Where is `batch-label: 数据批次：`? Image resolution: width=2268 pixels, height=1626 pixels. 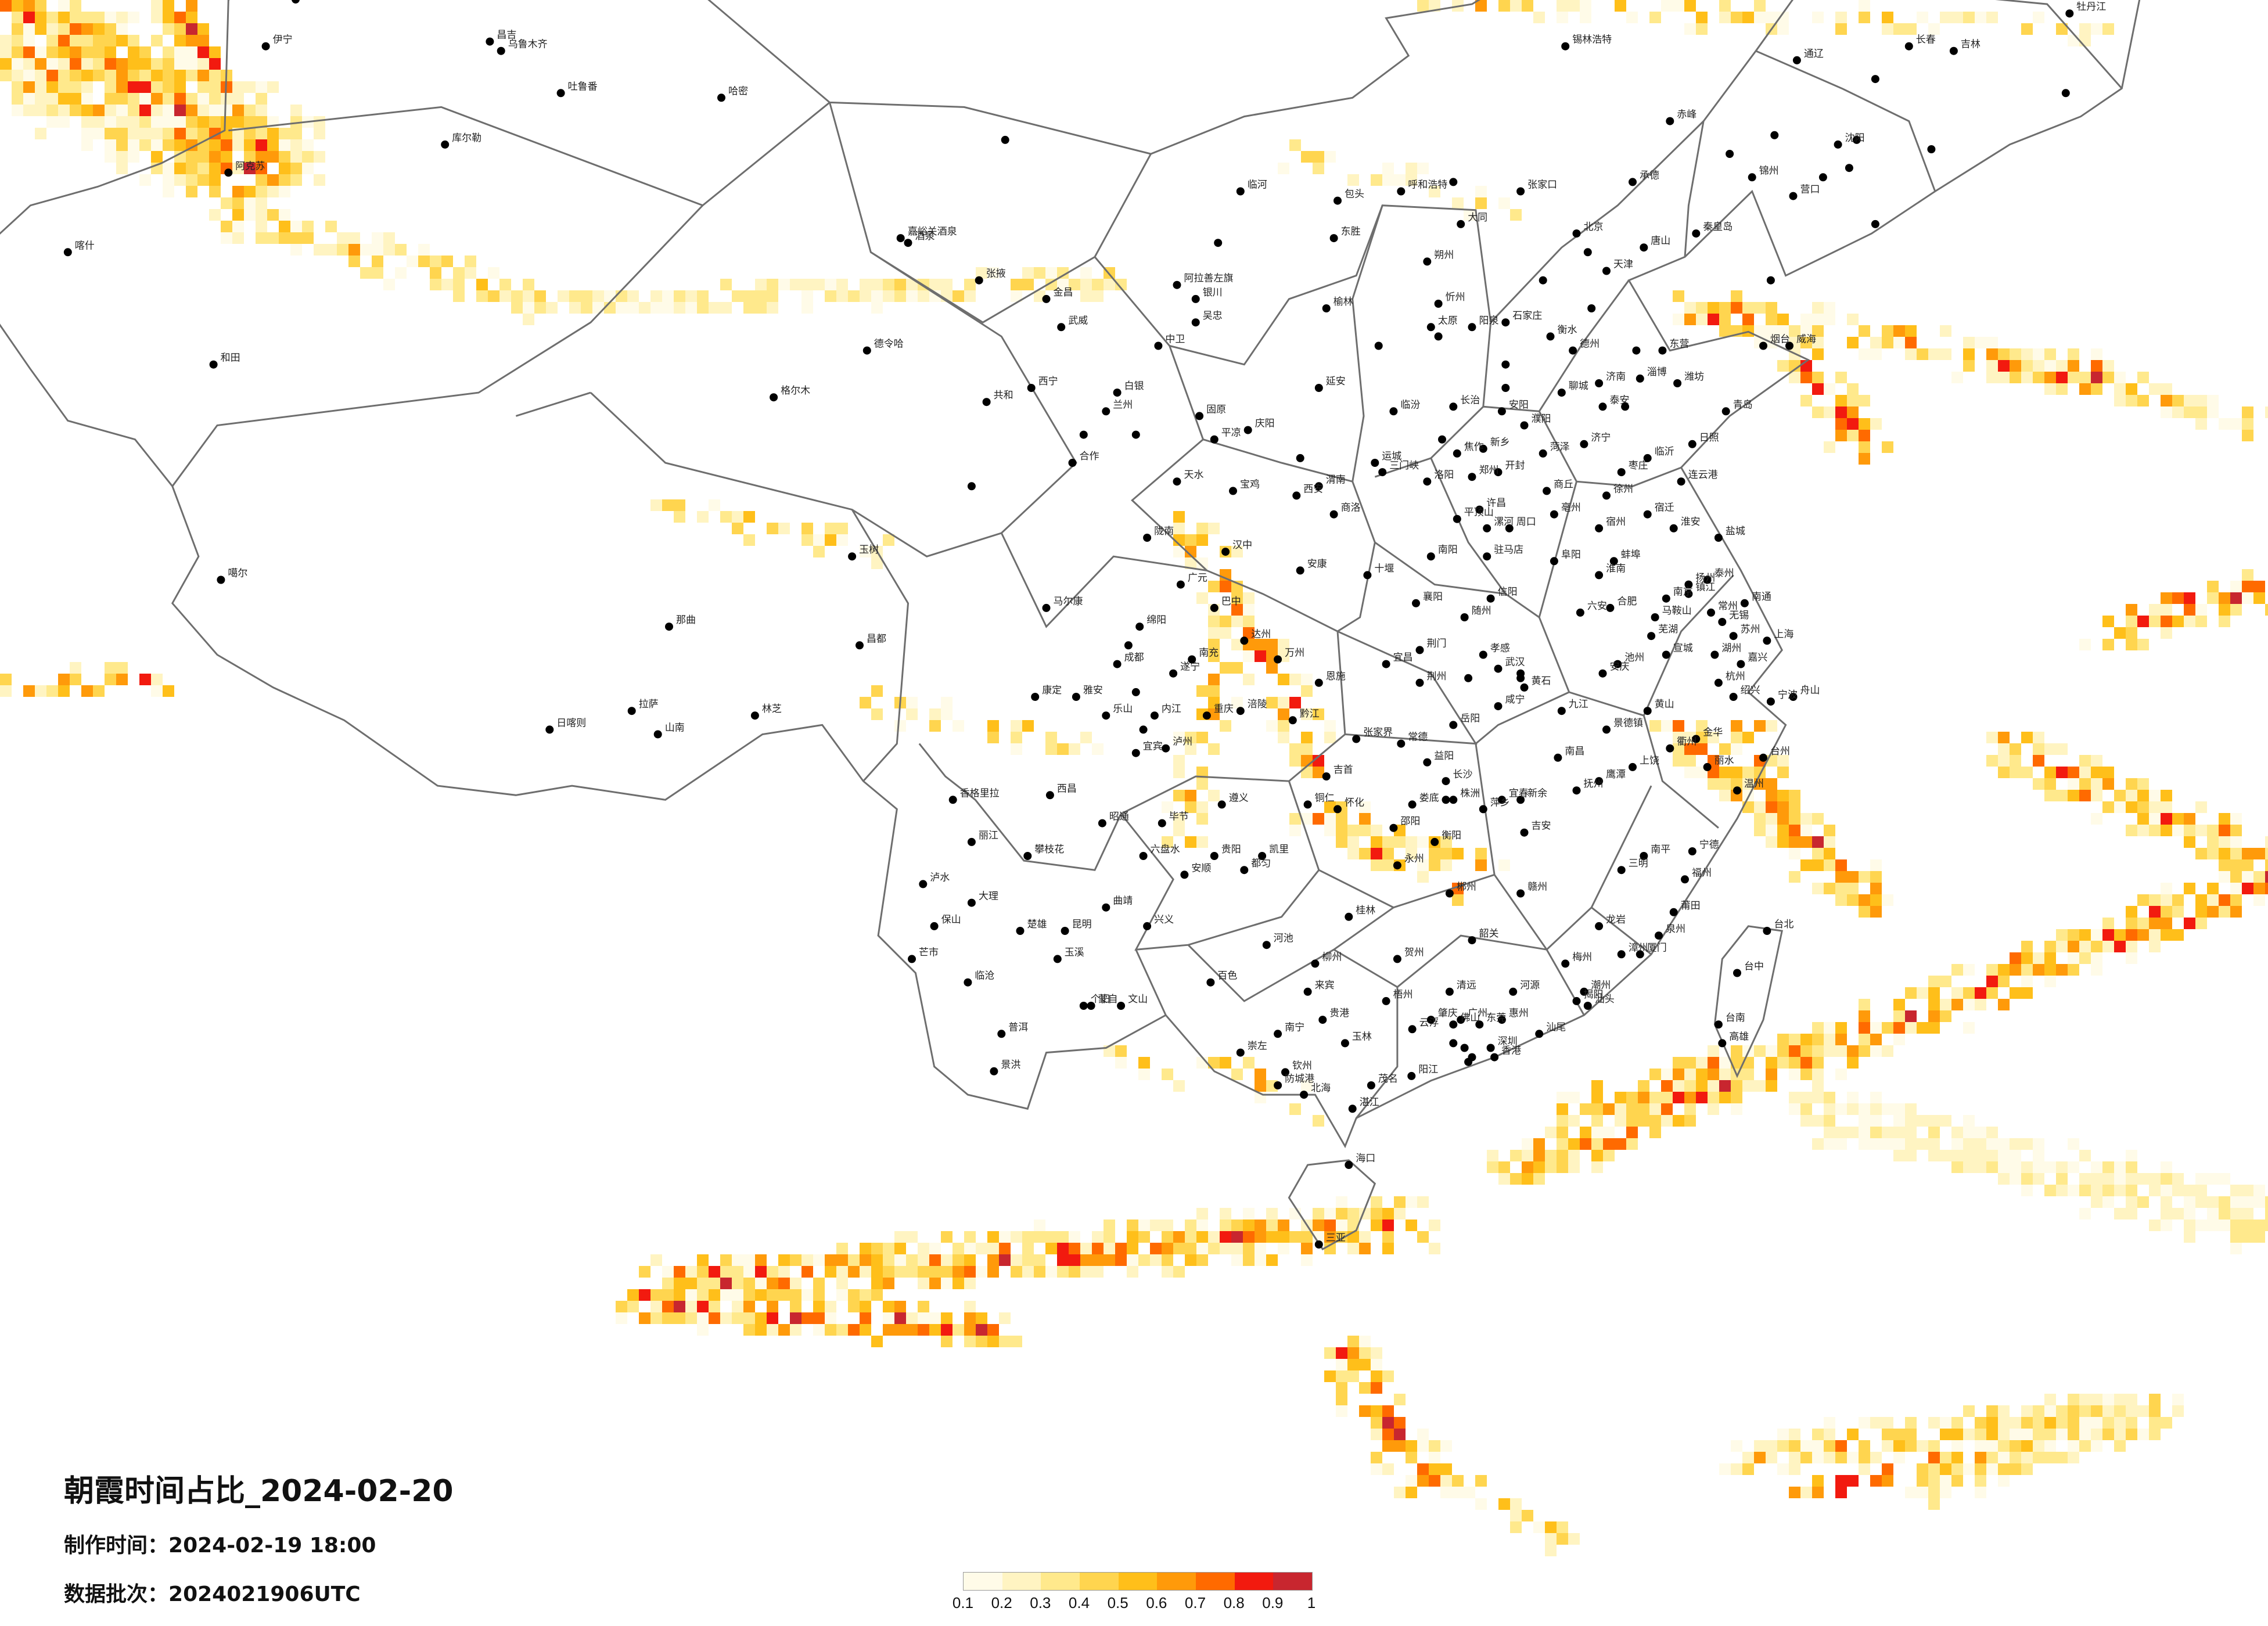 batch-label: 数据批次： is located at coordinates (116, 1594).